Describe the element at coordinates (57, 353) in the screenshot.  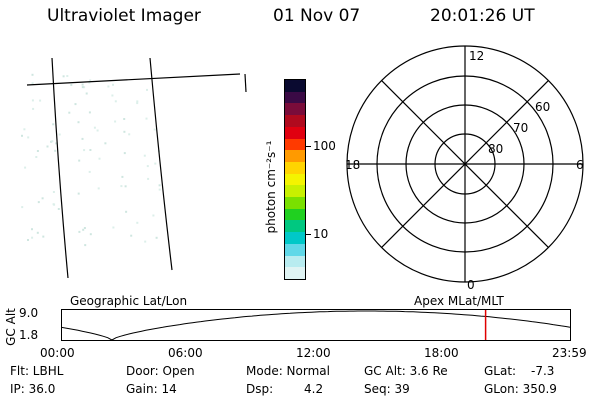
I see `timeline-tick-0000: 00:00` at that location.